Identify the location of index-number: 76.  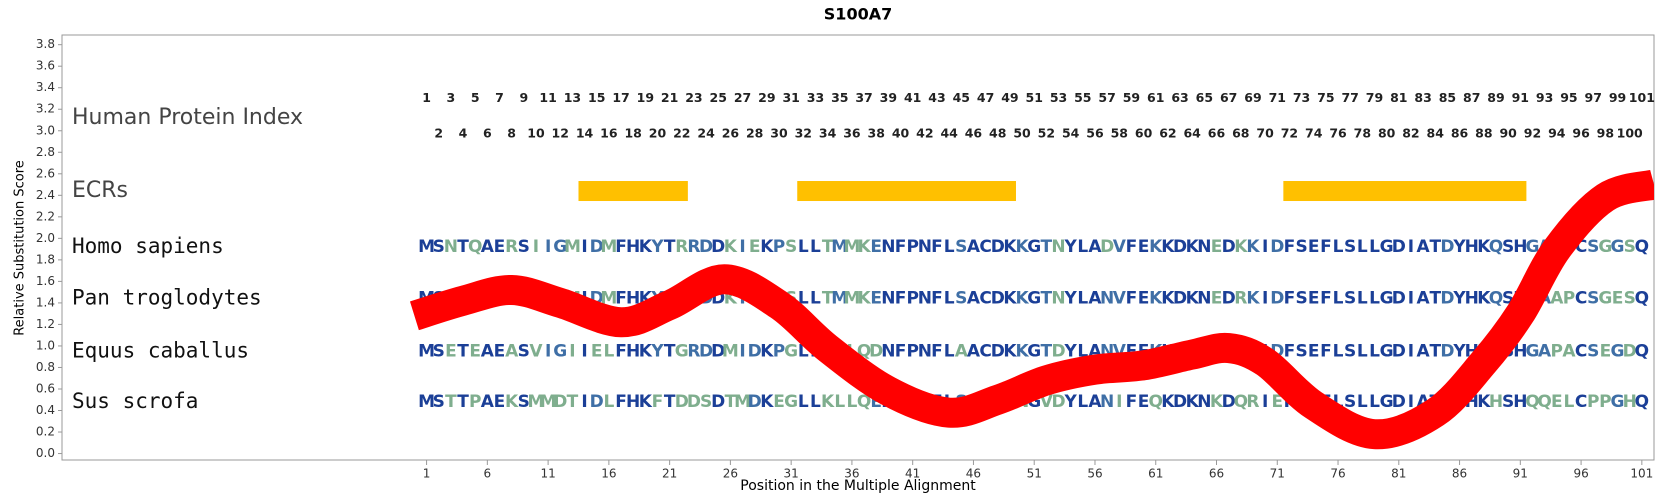
(1338, 132).